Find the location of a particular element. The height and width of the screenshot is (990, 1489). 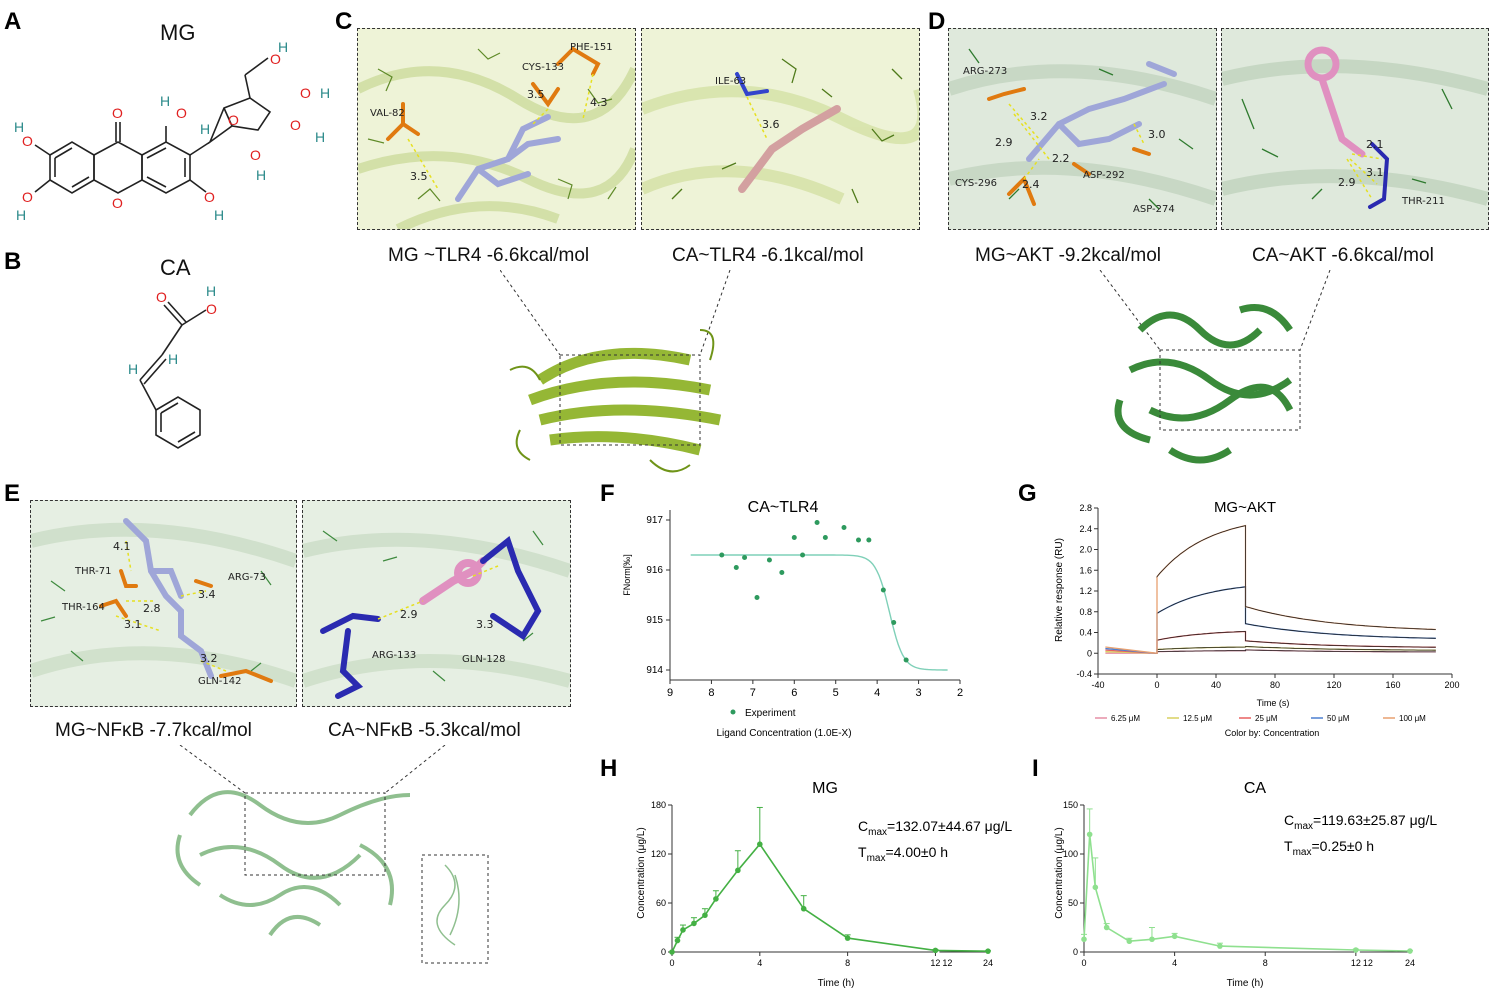

chart-f-xlabel: Ligand Concentration (1.0E-X) is located at coordinates (783, 733).